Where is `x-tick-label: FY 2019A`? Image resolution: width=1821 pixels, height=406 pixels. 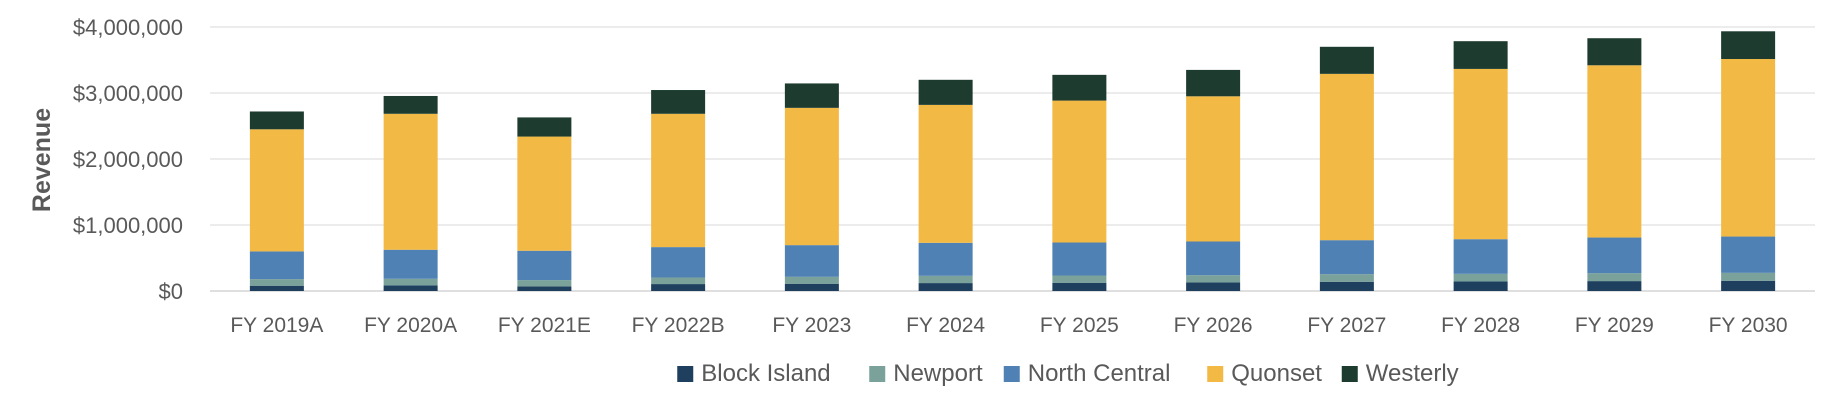 x-tick-label: FY 2019A is located at coordinates (276, 325).